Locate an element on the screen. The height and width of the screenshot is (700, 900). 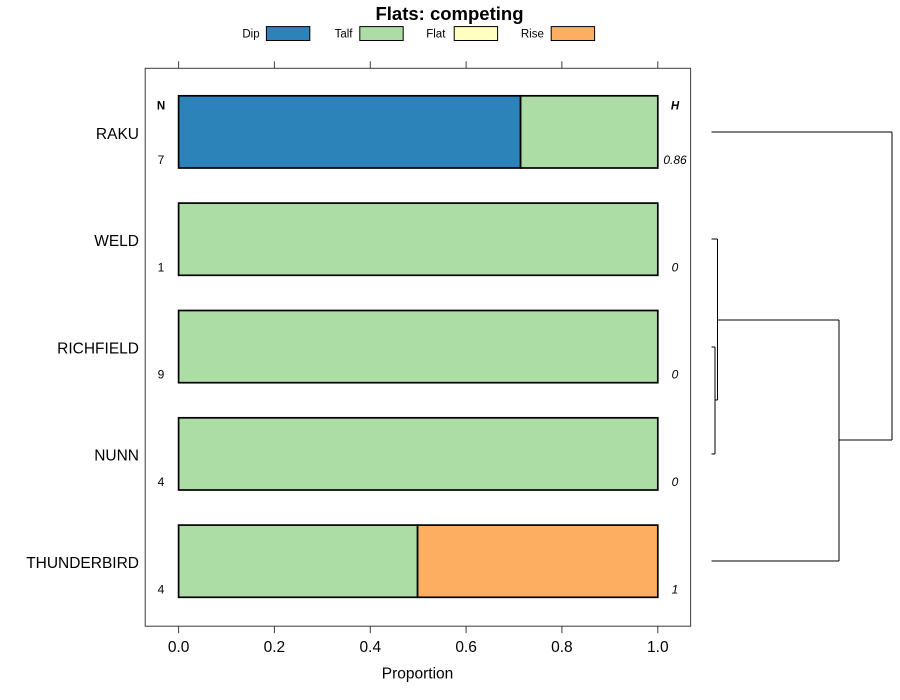
svg-text: NUNN is located at coordinates (116, 456).